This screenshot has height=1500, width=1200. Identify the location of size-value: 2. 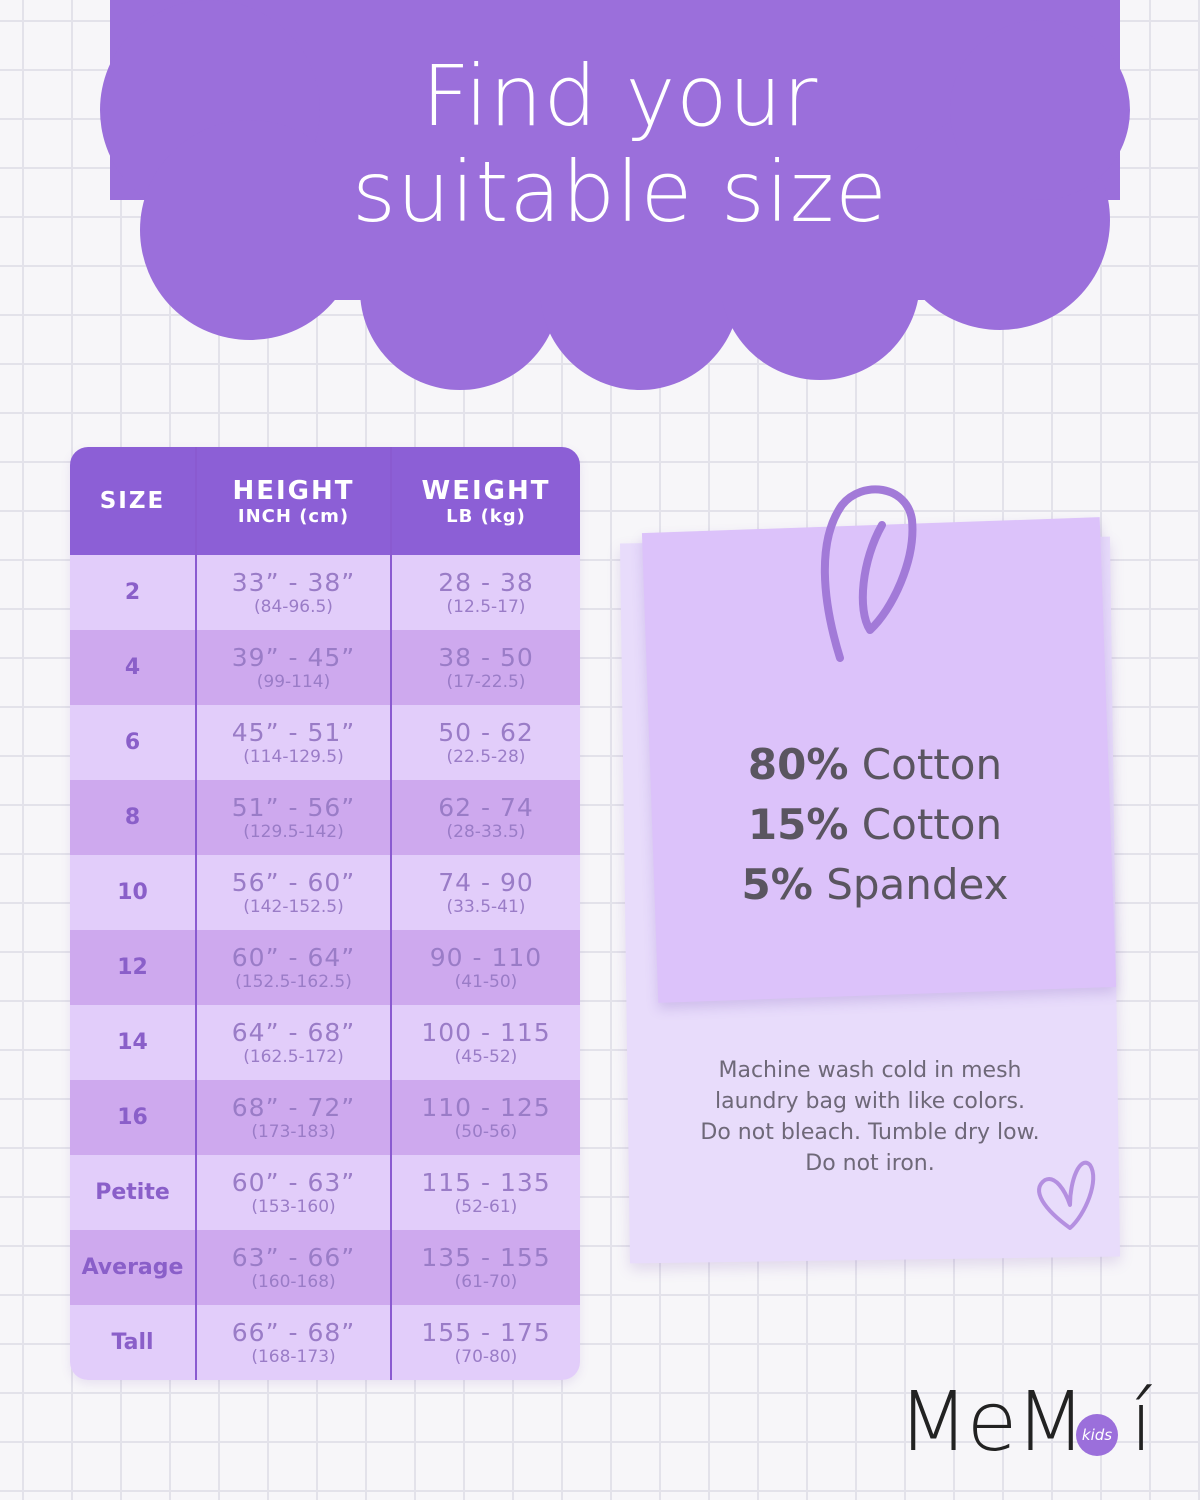
(132, 592).